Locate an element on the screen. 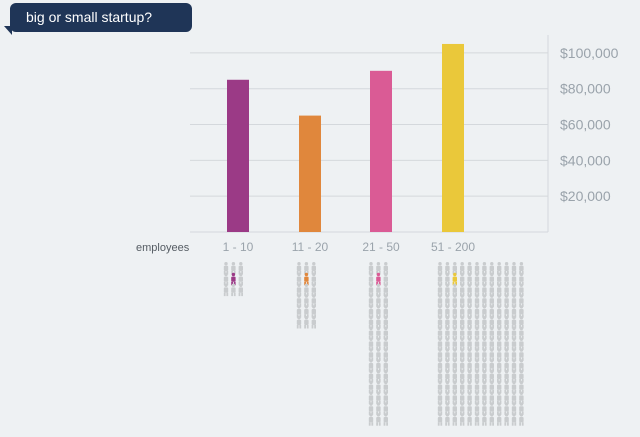  chart-title: big or small startup? is located at coordinates (89, 17).